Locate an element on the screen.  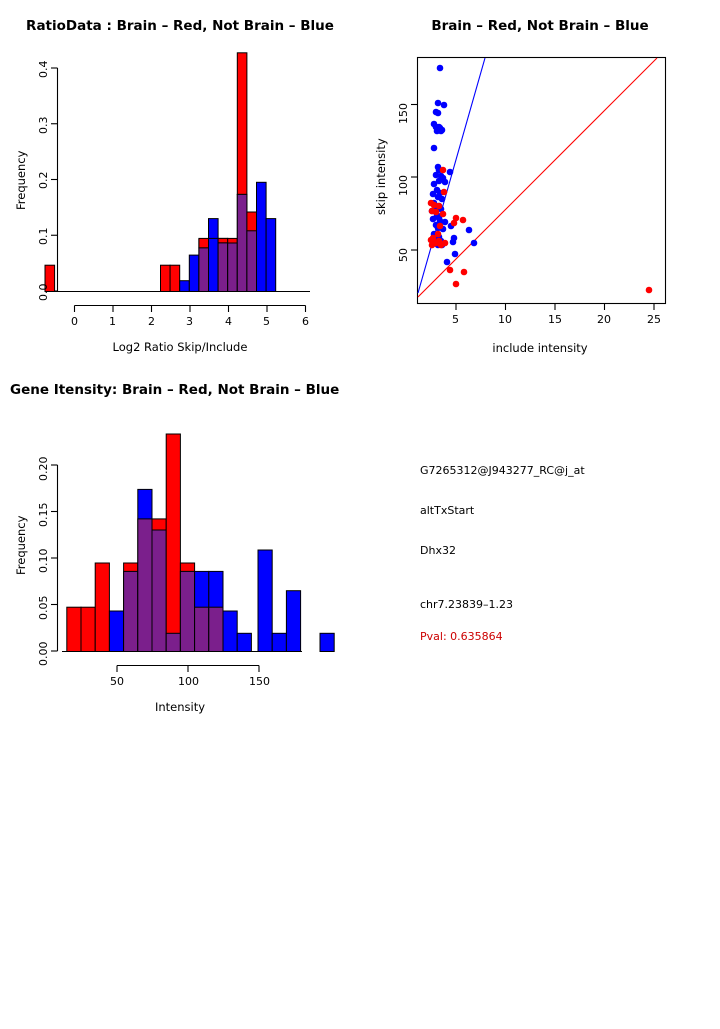
ratio-y-axis is located at coordinates (55, 179).